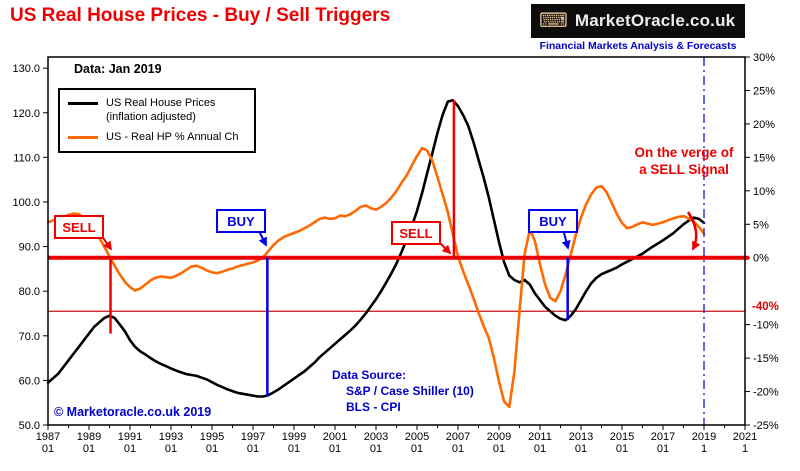 Image resolution: width=800 pixels, height=471 pixels. Describe the element at coordinates (765, 307) in the screenshot. I see `threshold-label: -40%` at that location.